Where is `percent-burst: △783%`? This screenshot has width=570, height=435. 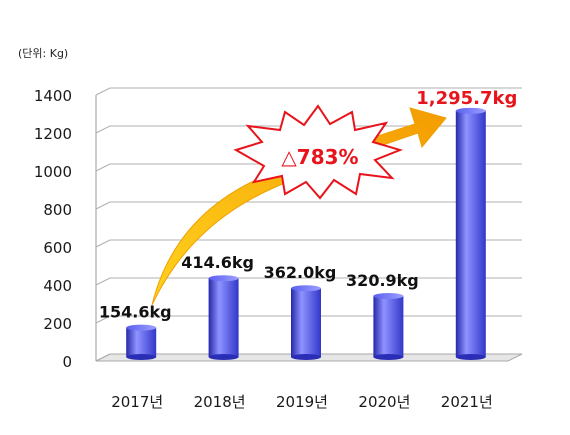
percent-burst: △783% is located at coordinates (318, 152).